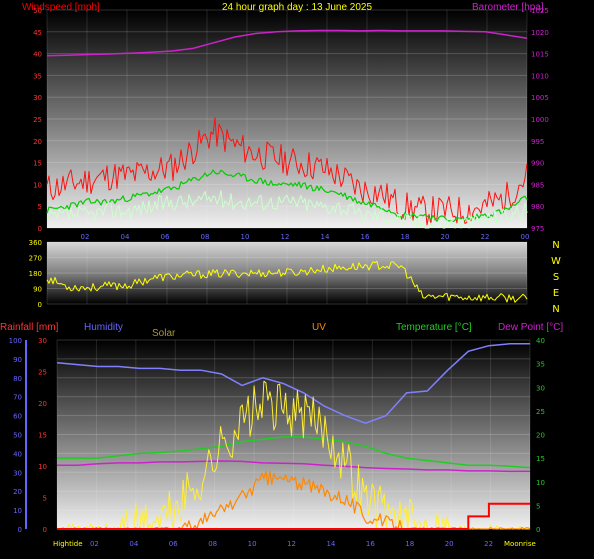  What do you see at coordinates (212, 544) in the screenshot?
I see `lower-x-tick-label: 08` at bounding box center [212, 544].